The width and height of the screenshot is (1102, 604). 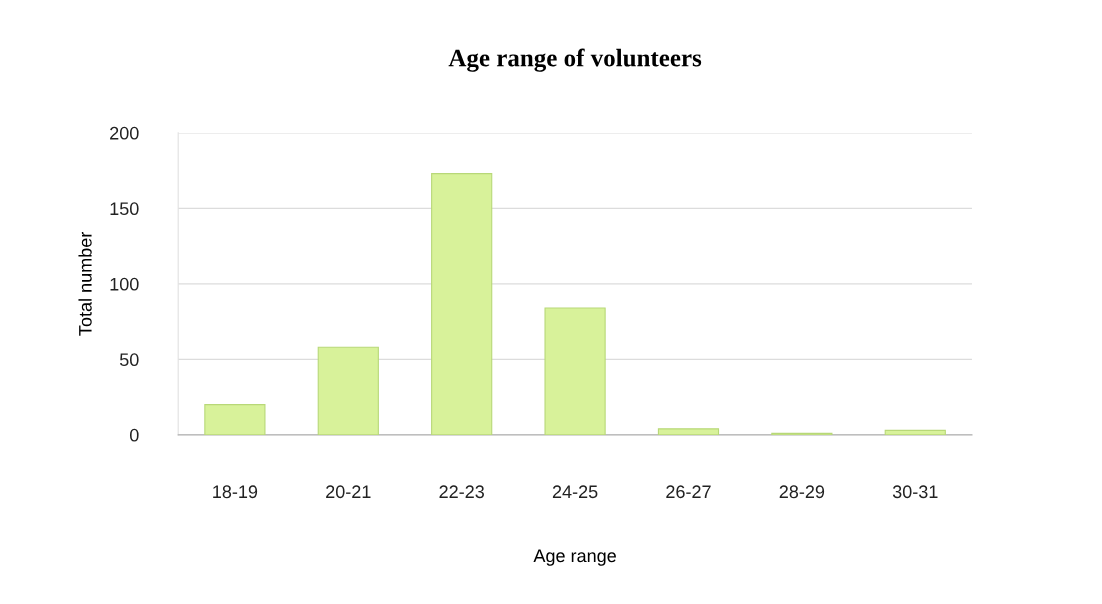 I want to click on x-tick-label: 18-19, so click(x=235, y=492).